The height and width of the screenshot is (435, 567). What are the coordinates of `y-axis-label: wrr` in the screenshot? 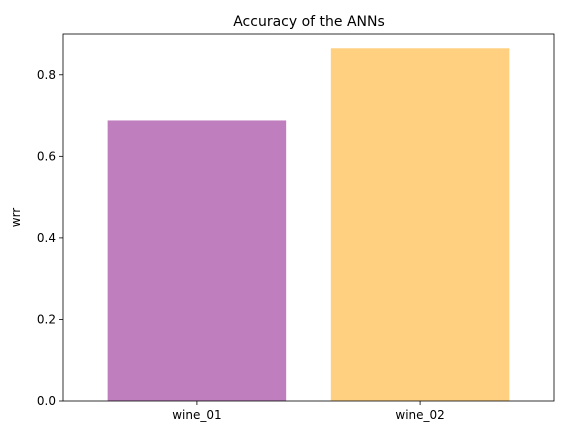 It's located at (16, 218).